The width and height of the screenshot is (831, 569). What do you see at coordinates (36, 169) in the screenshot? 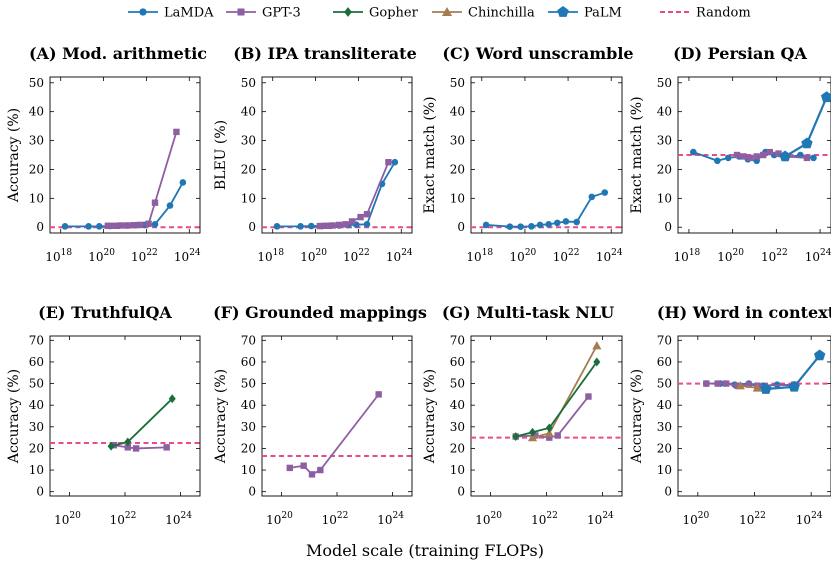
I see `y-tick-label: 20` at bounding box center [36, 169].